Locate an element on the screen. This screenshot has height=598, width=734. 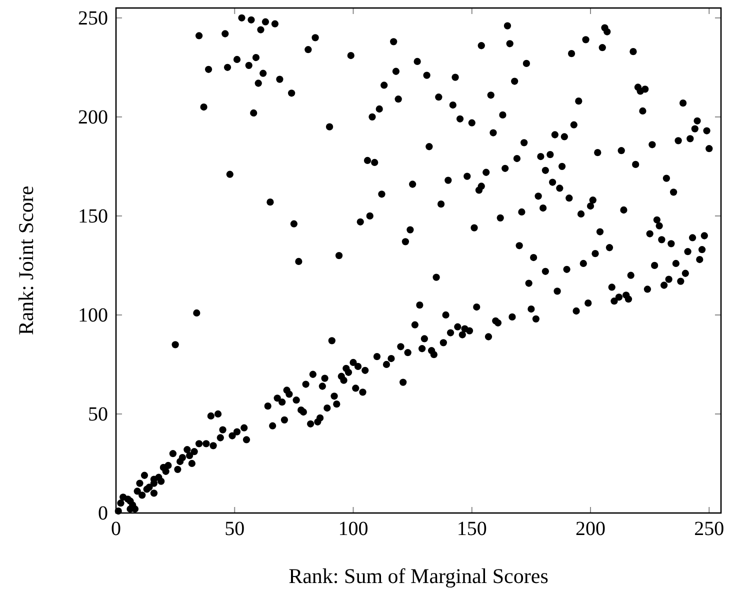
x-tick-label: 50 is located at coordinates (234, 529).